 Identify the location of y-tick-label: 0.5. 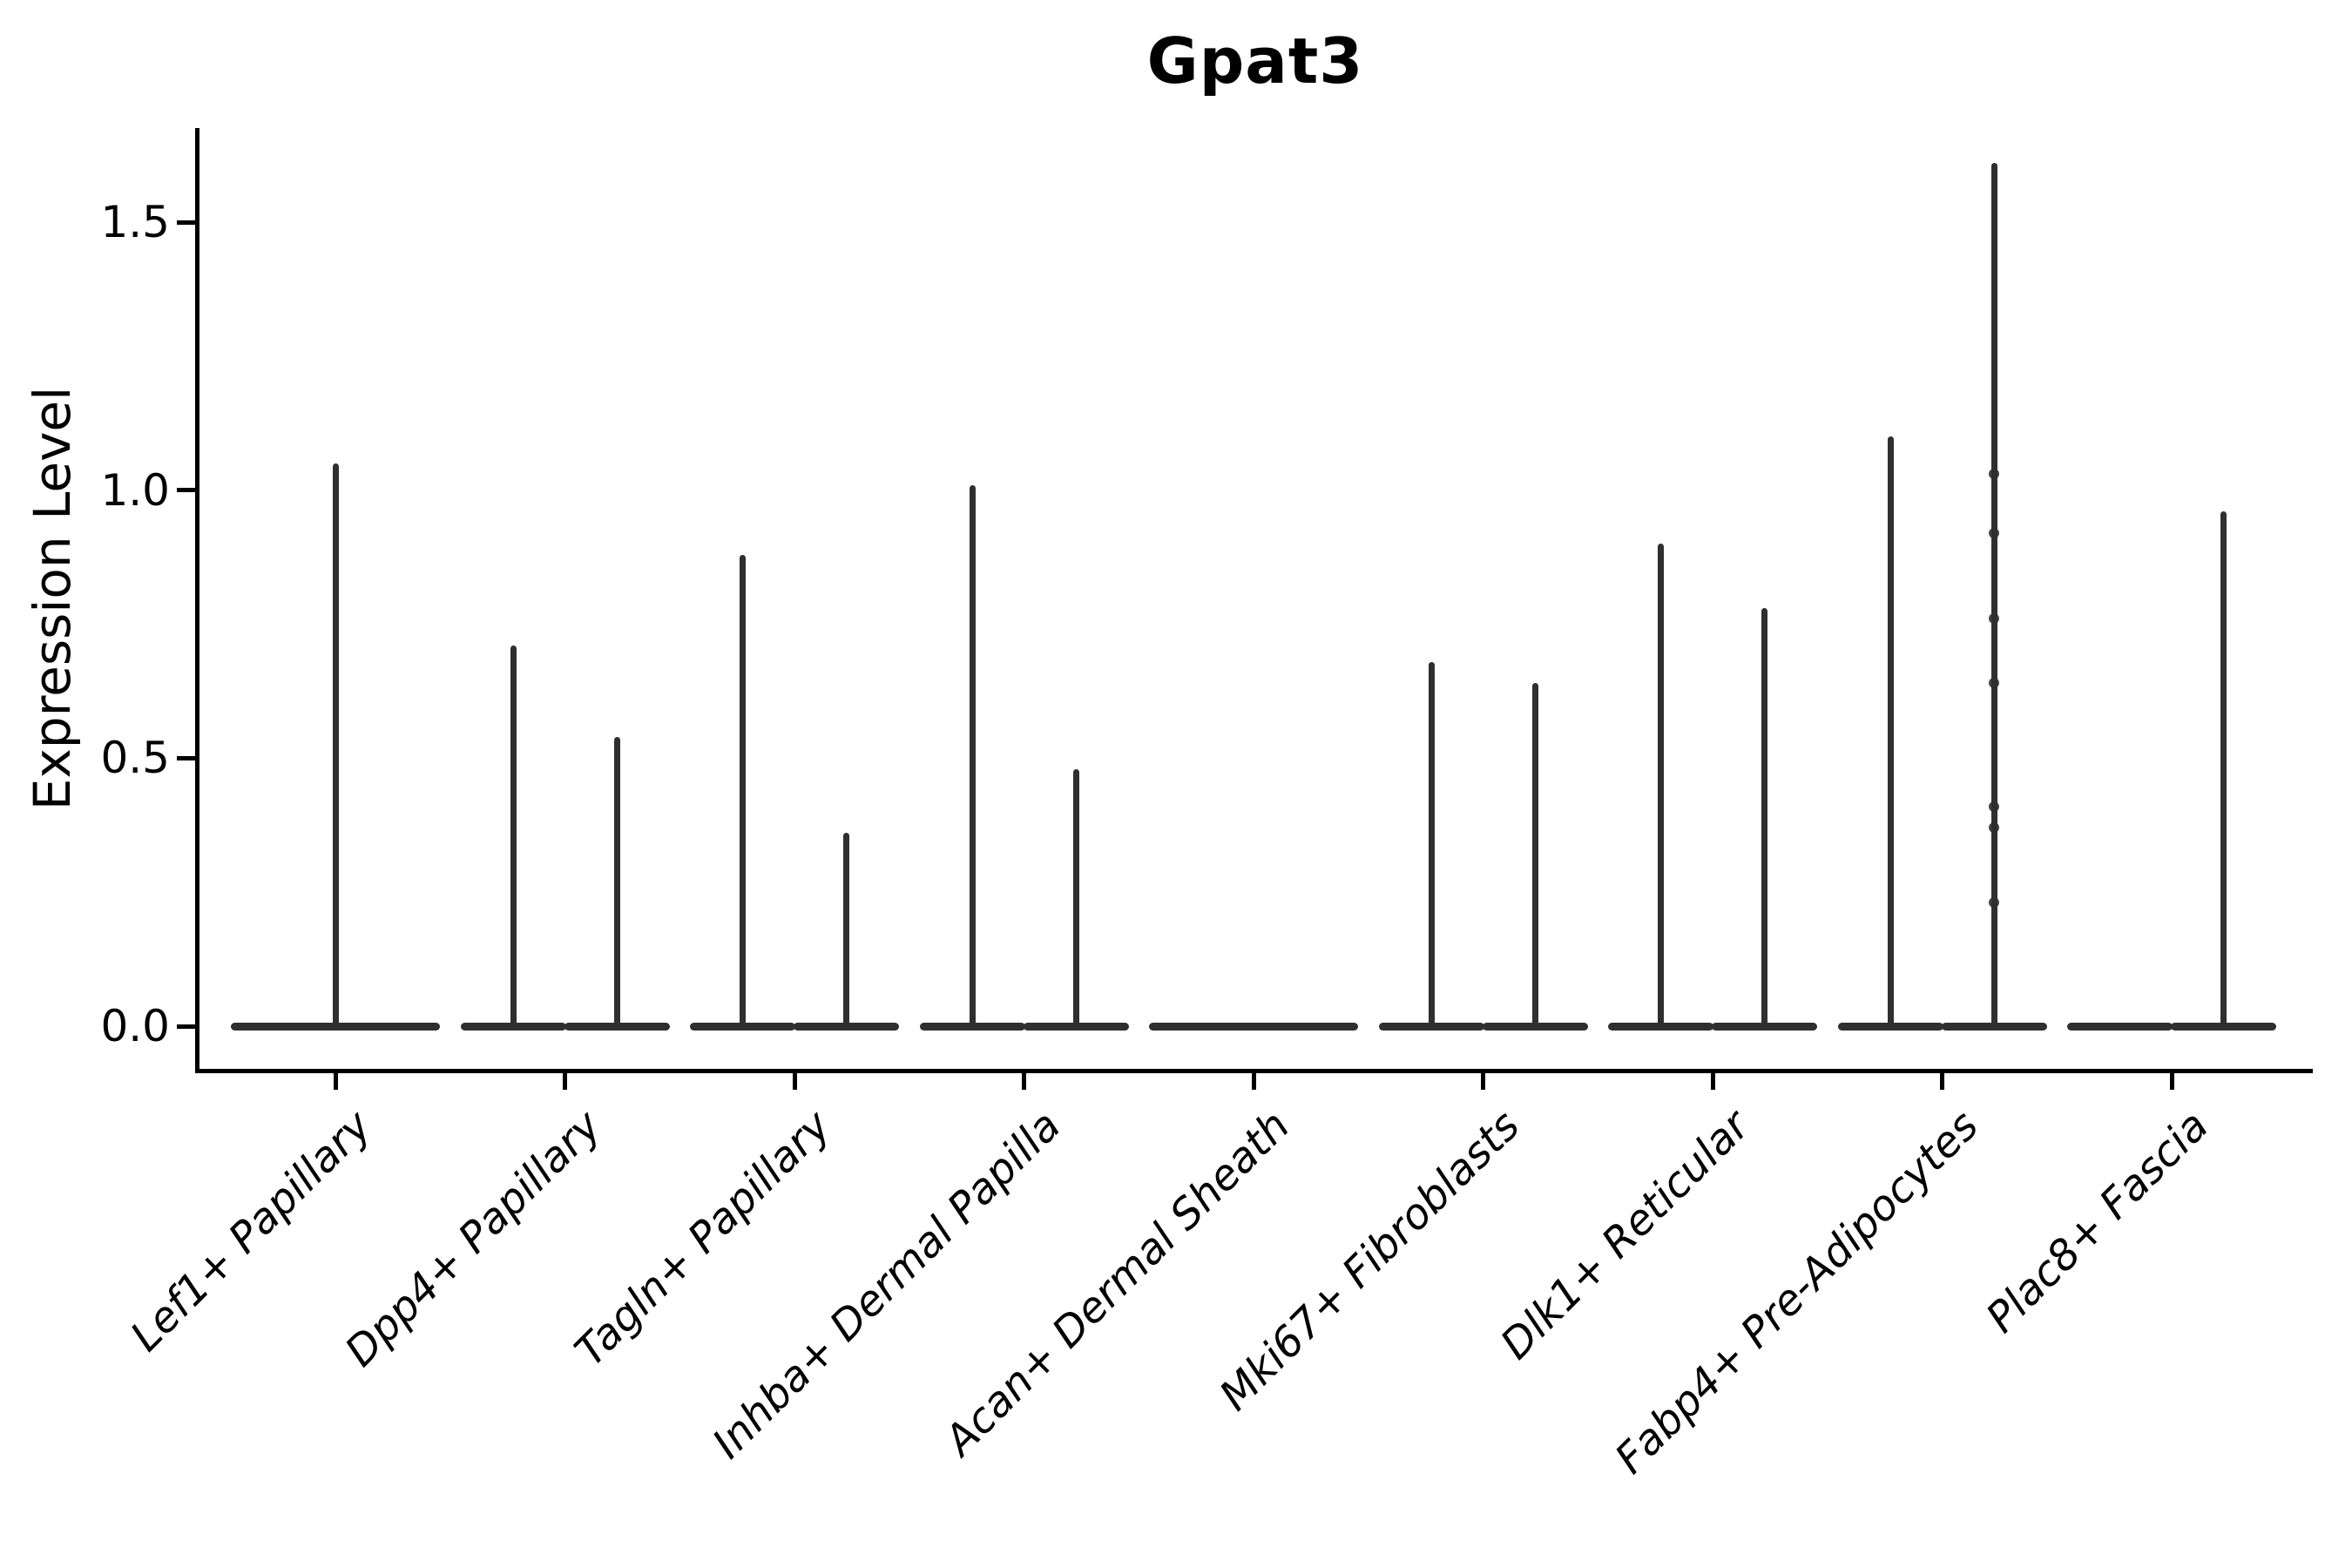
(135, 758).